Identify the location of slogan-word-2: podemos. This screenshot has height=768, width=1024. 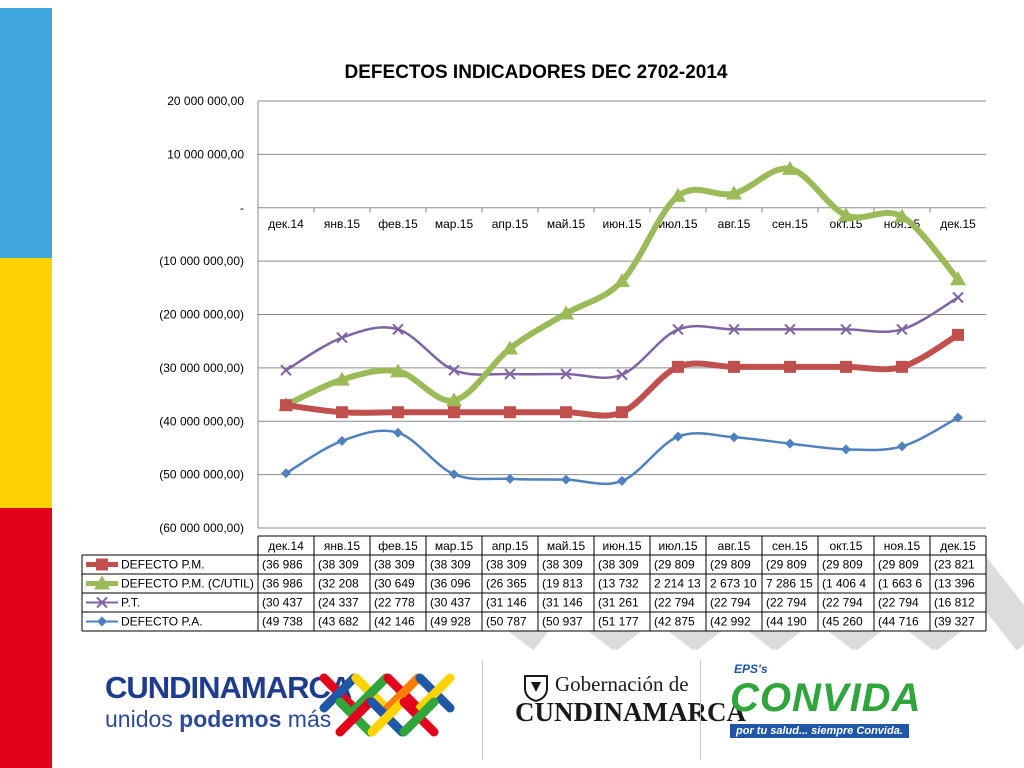
(230, 719).